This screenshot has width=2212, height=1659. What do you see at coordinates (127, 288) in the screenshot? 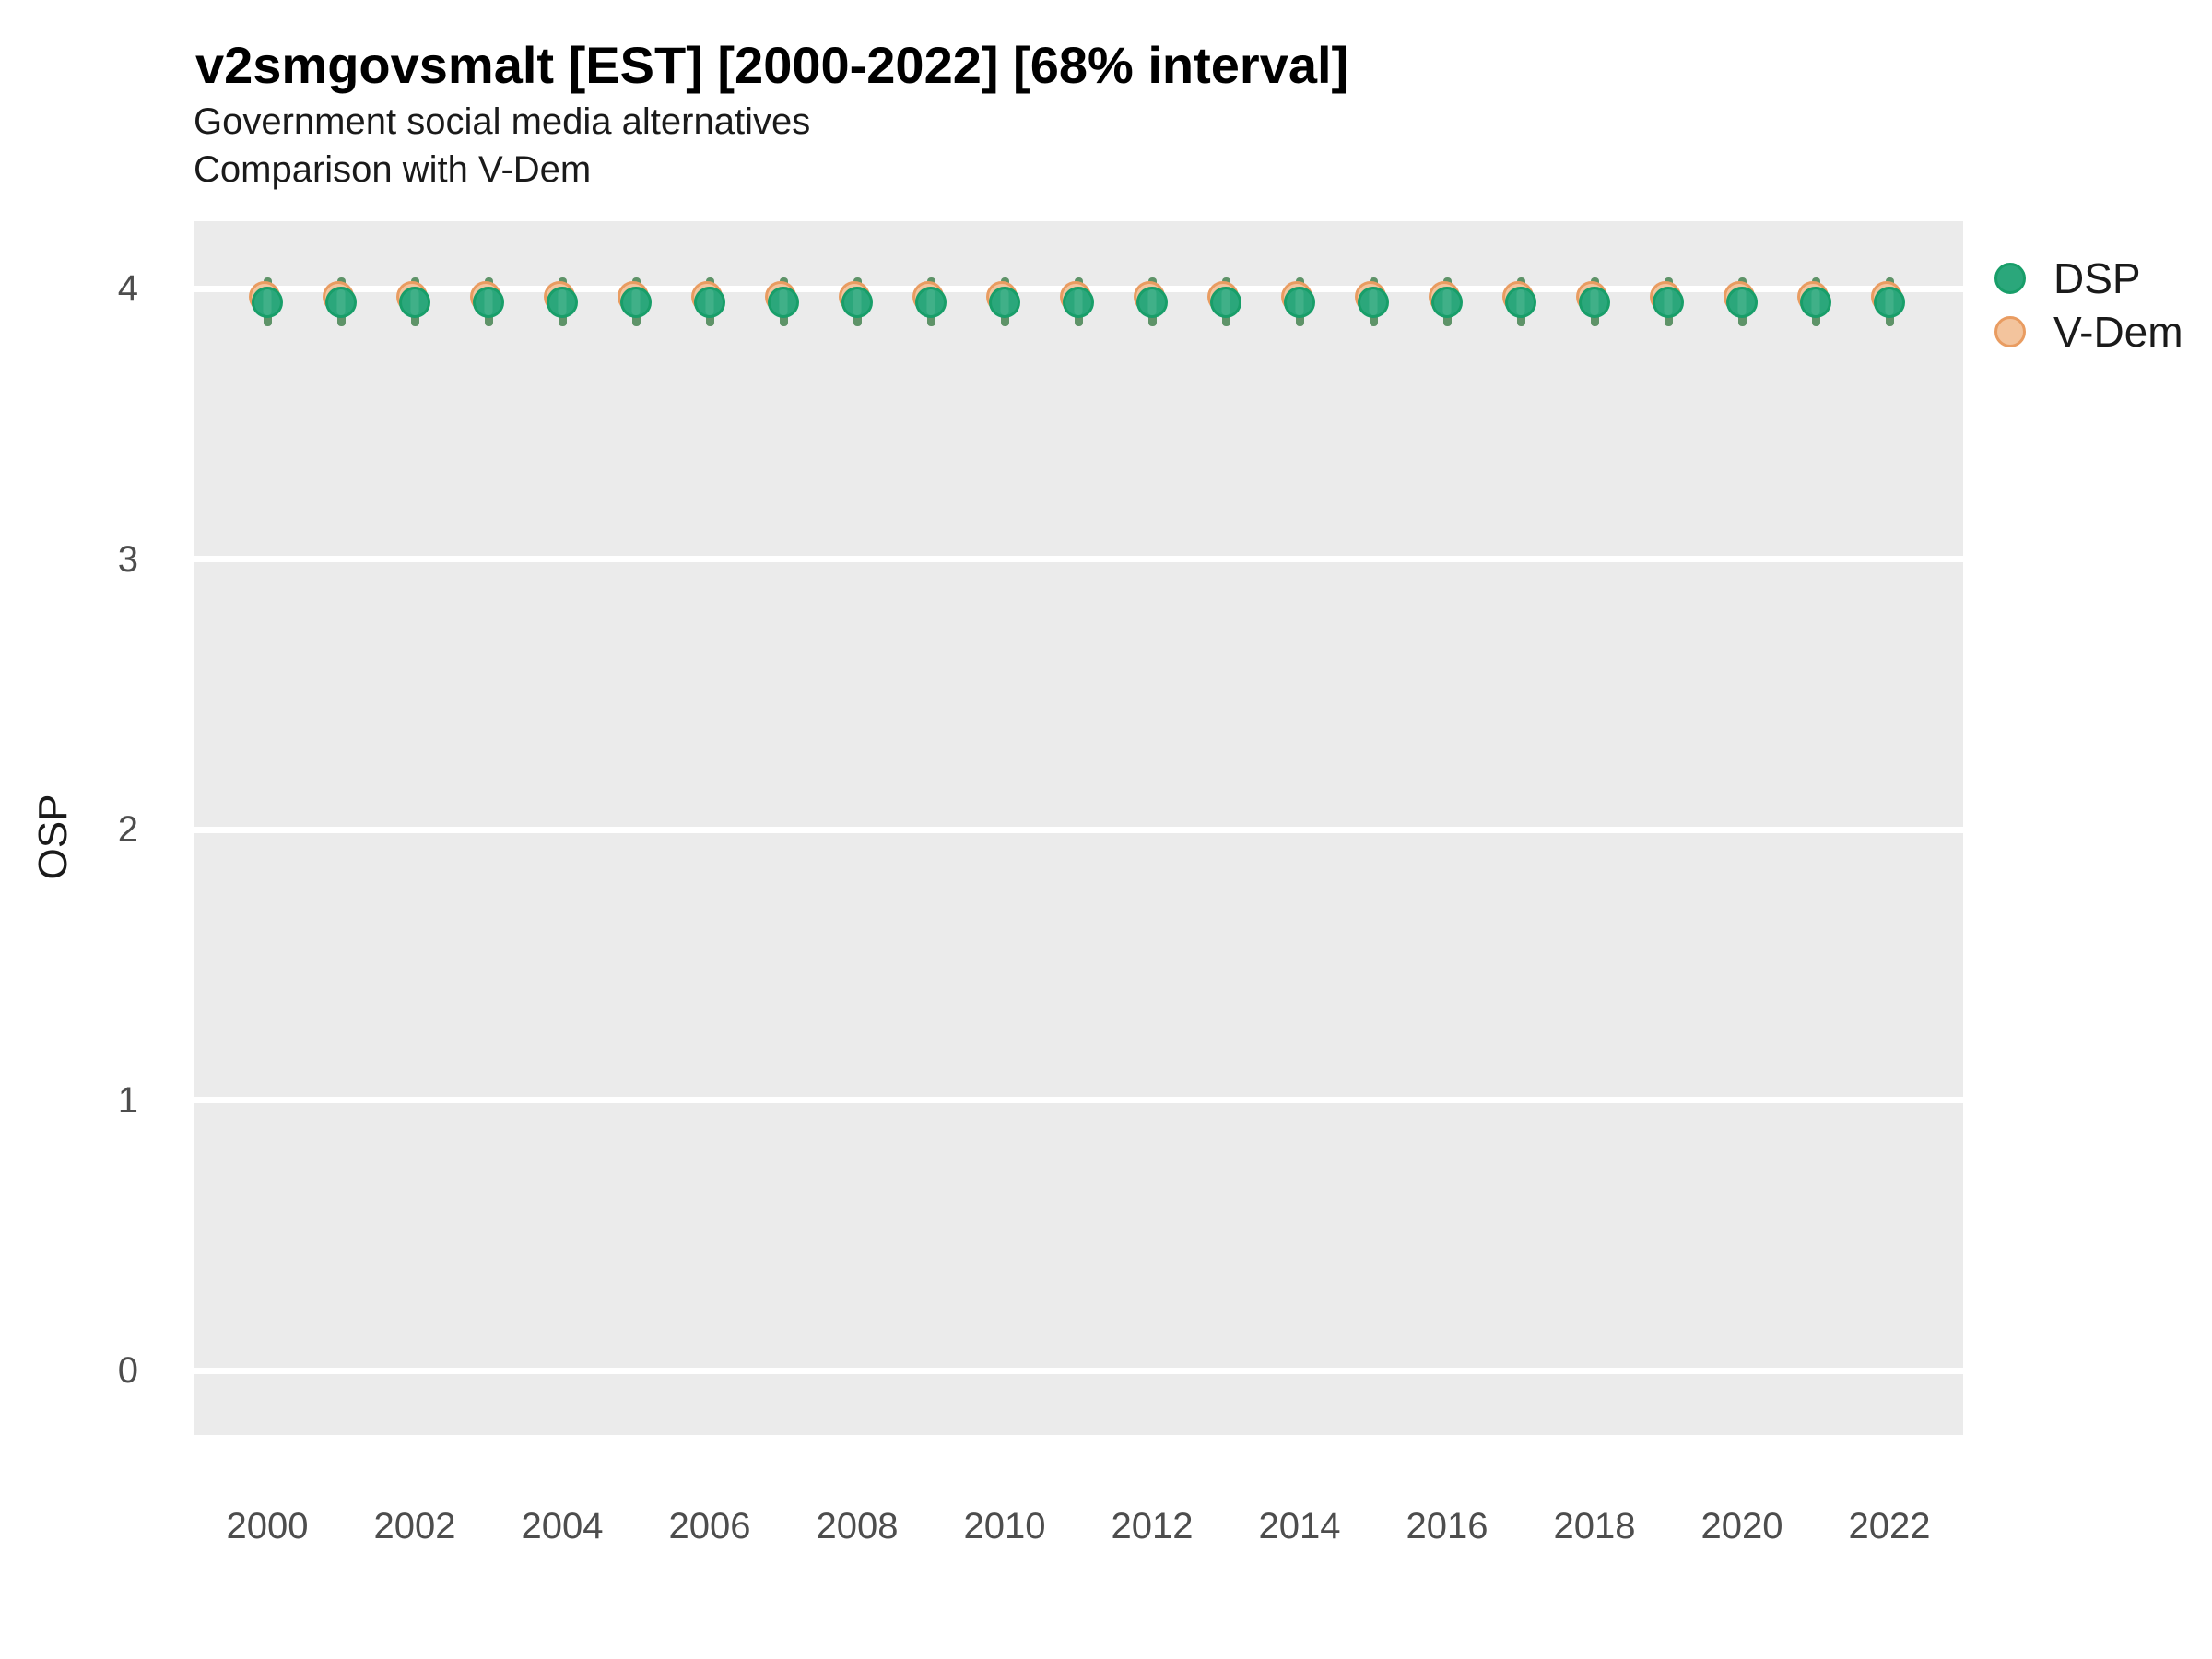
I see `y-tick-label: 4` at bounding box center [127, 288].